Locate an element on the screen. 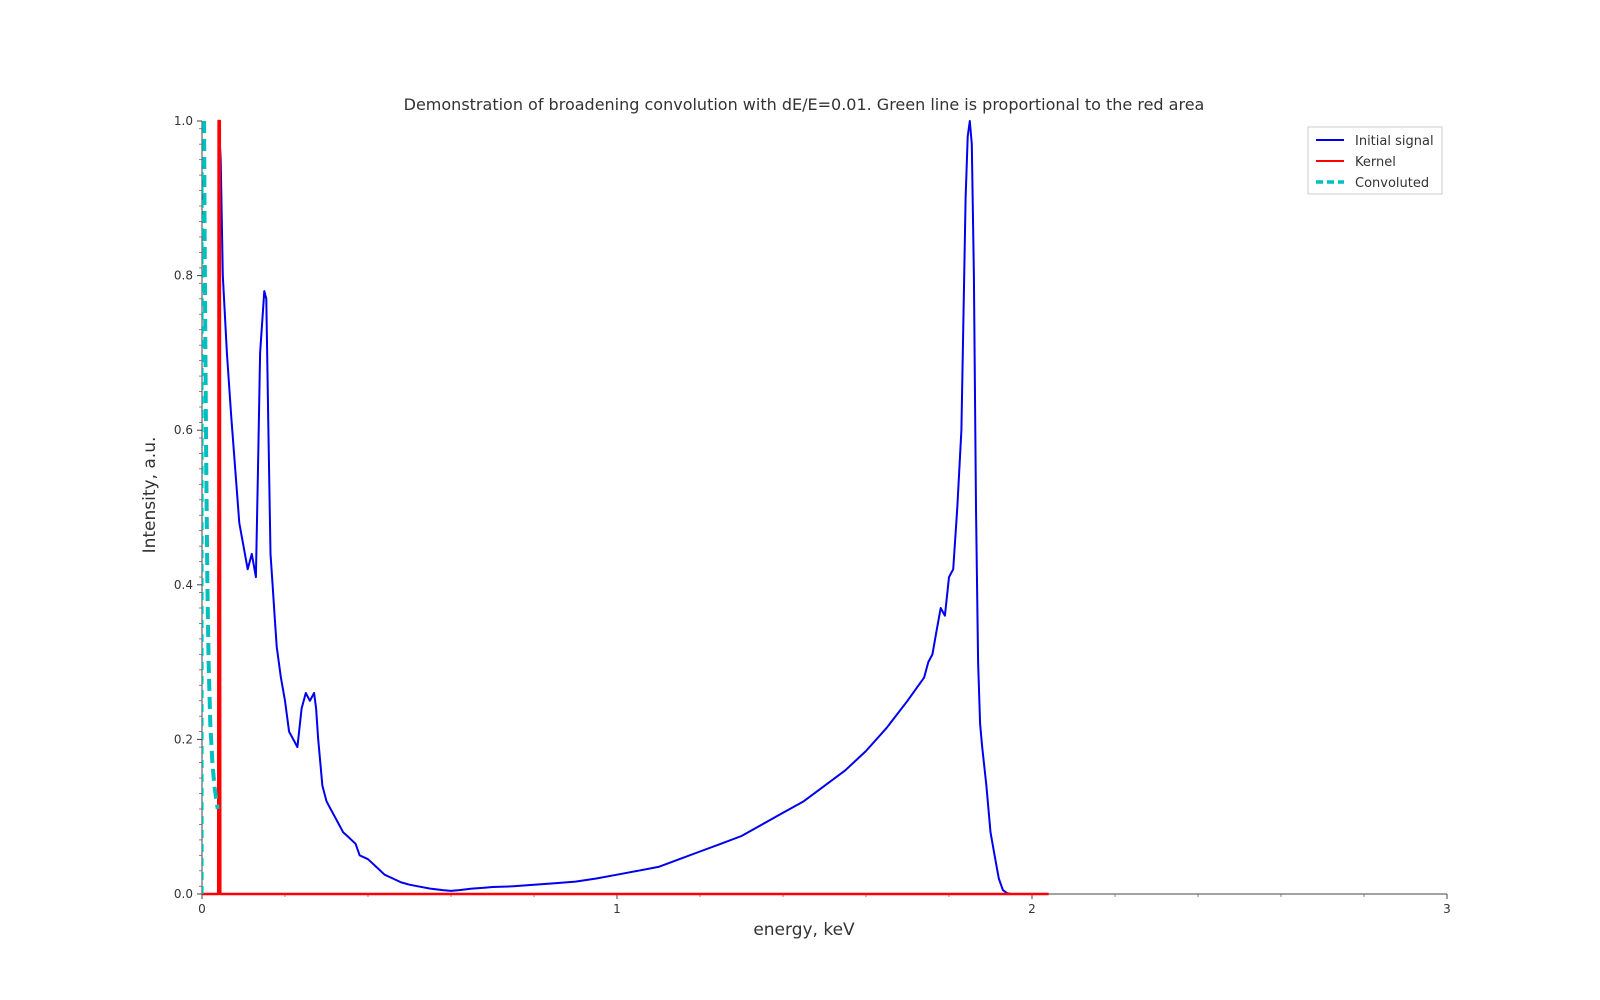  legend: Initial signal Kernel Convoluted is located at coordinates (1375, 160).